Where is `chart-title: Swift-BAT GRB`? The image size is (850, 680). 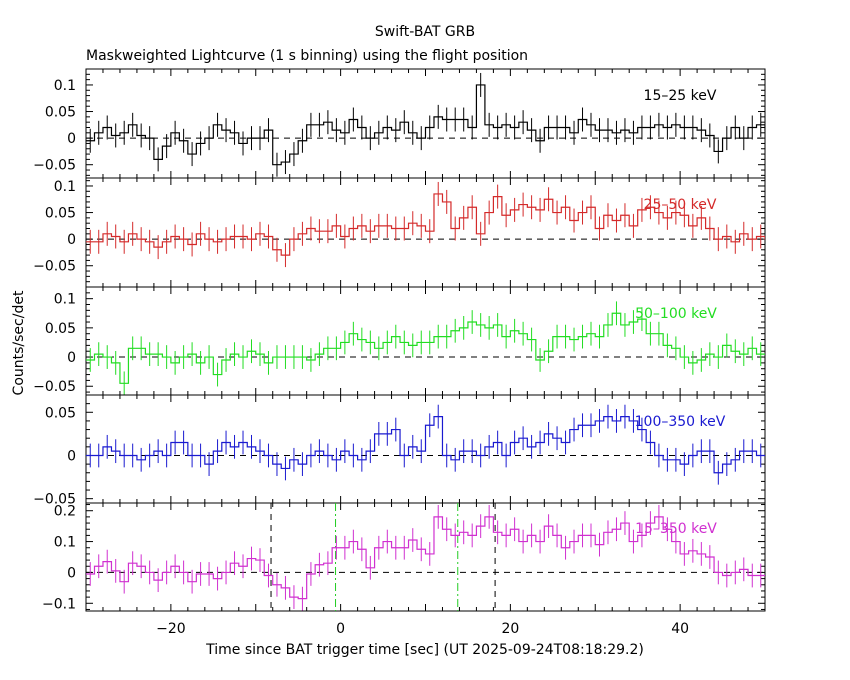
chart-title: Swift-BAT GRB is located at coordinates (425, 32).